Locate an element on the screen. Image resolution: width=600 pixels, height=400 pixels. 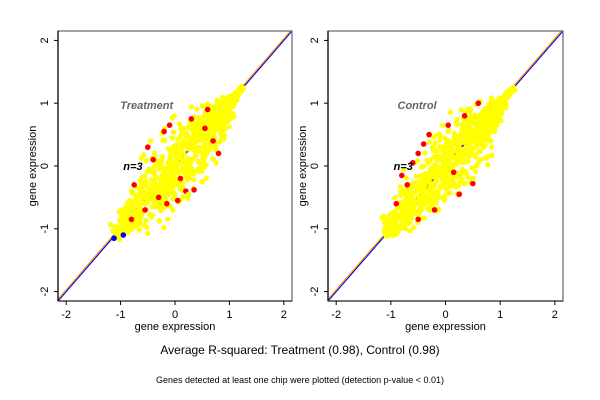
series-outliers is located at coordinates (437, 161).